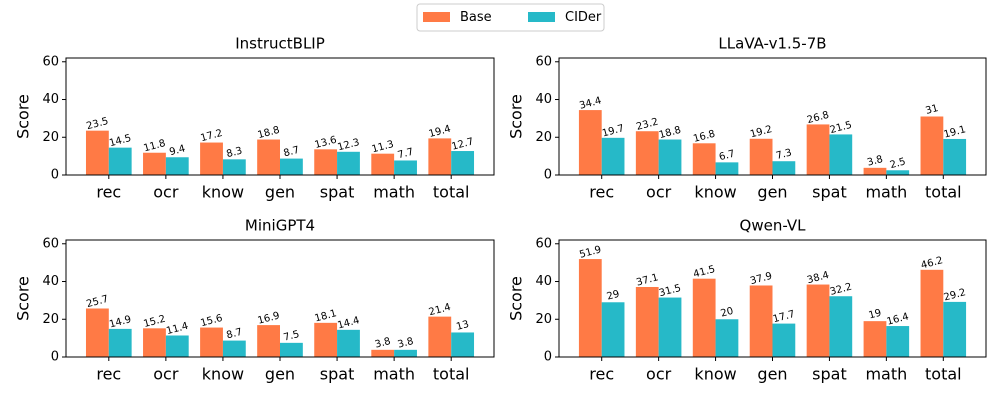 The height and width of the screenshot is (400, 1000). What do you see at coordinates (932, 263) in the screenshot?
I see `data-label: 46.2` at bounding box center [932, 263].